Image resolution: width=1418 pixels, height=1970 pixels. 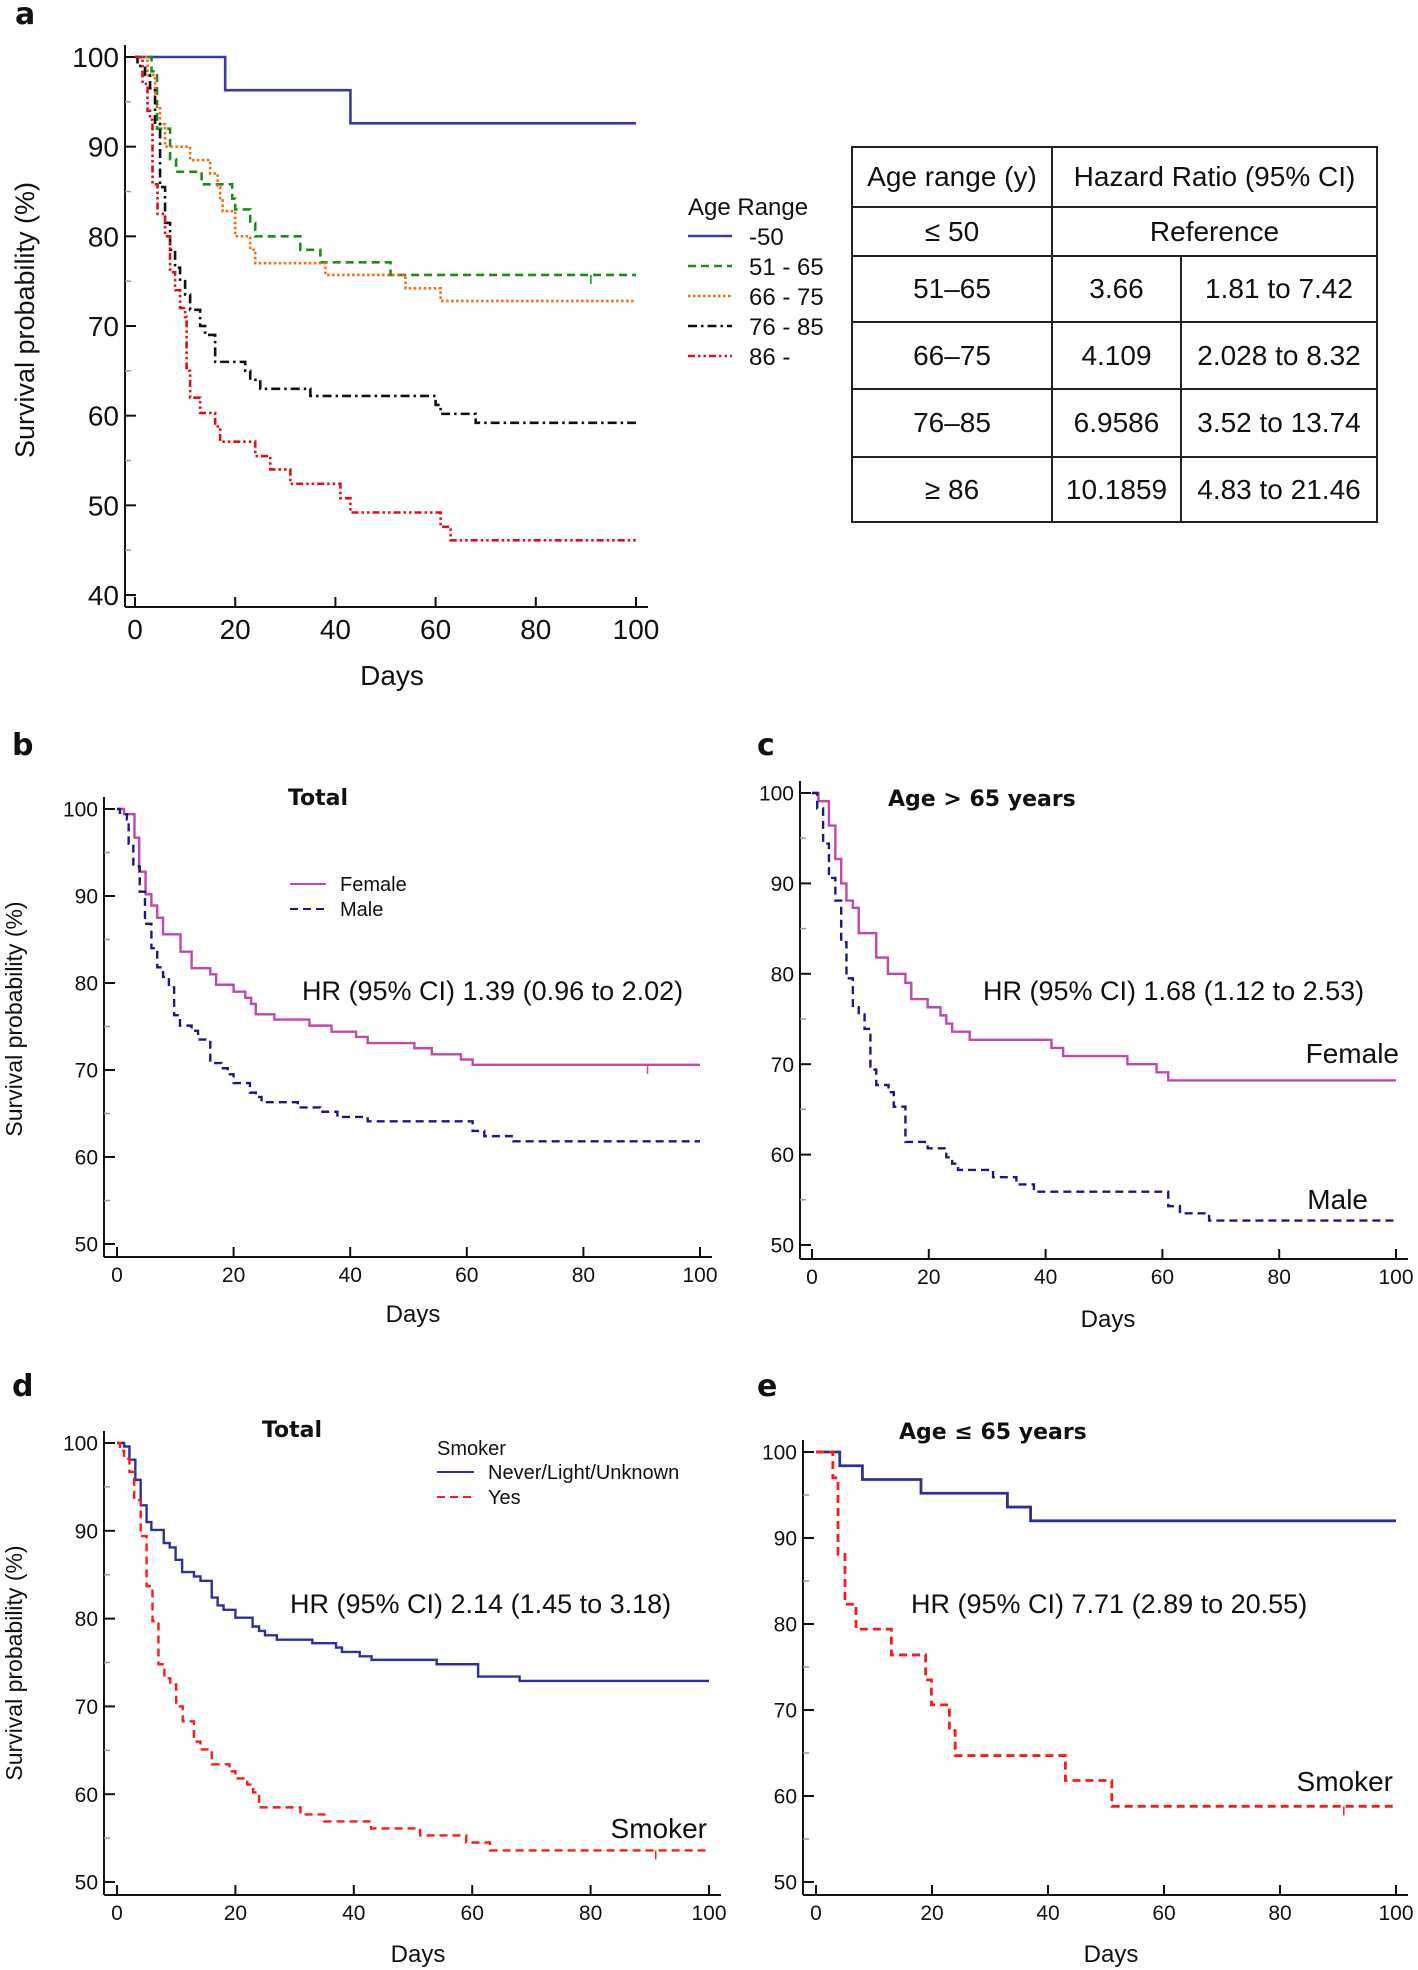 What do you see at coordinates (952, 289) in the screenshot?
I see `table-cell: 51–65` at bounding box center [952, 289].